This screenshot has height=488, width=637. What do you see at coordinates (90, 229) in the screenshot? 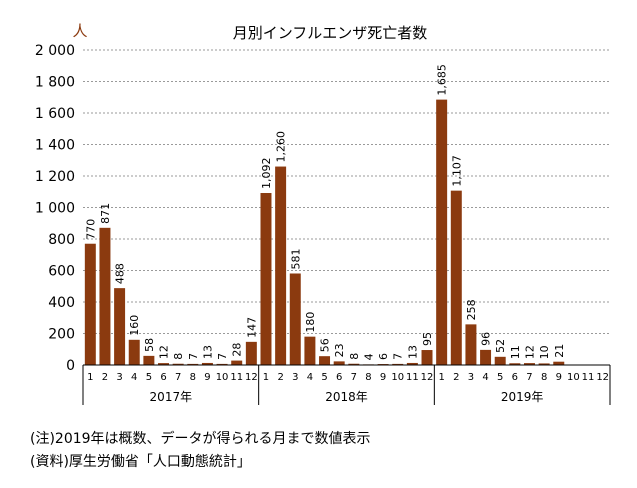
I see `data-label: 770` at bounding box center [90, 229].